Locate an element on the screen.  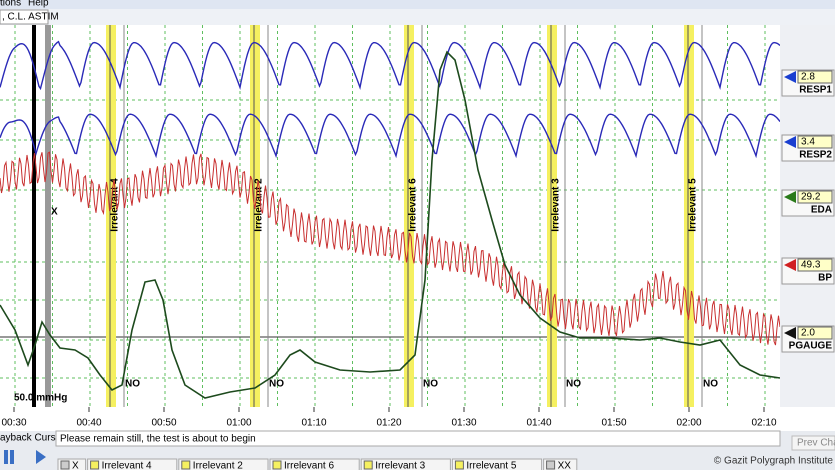
menu-item: tions is located at coordinates (10, 4).